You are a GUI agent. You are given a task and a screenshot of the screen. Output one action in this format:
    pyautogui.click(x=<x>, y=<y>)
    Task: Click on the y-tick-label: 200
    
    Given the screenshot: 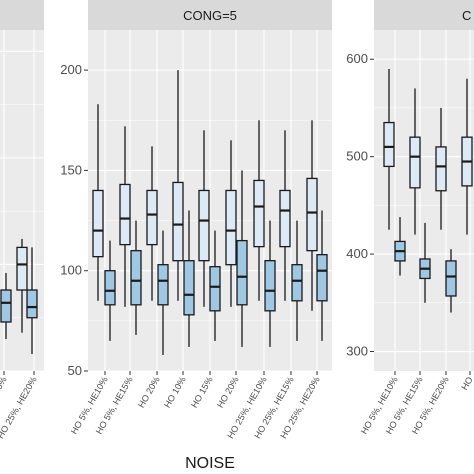 What is the action you would take?
    pyautogui.click(x=71, y=69)
    